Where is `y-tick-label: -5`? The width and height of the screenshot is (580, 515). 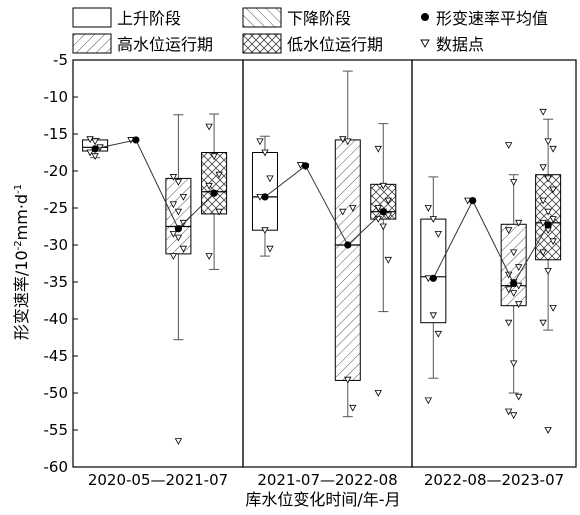
y-tick-label: -5 is located at coordinates (60, 60).